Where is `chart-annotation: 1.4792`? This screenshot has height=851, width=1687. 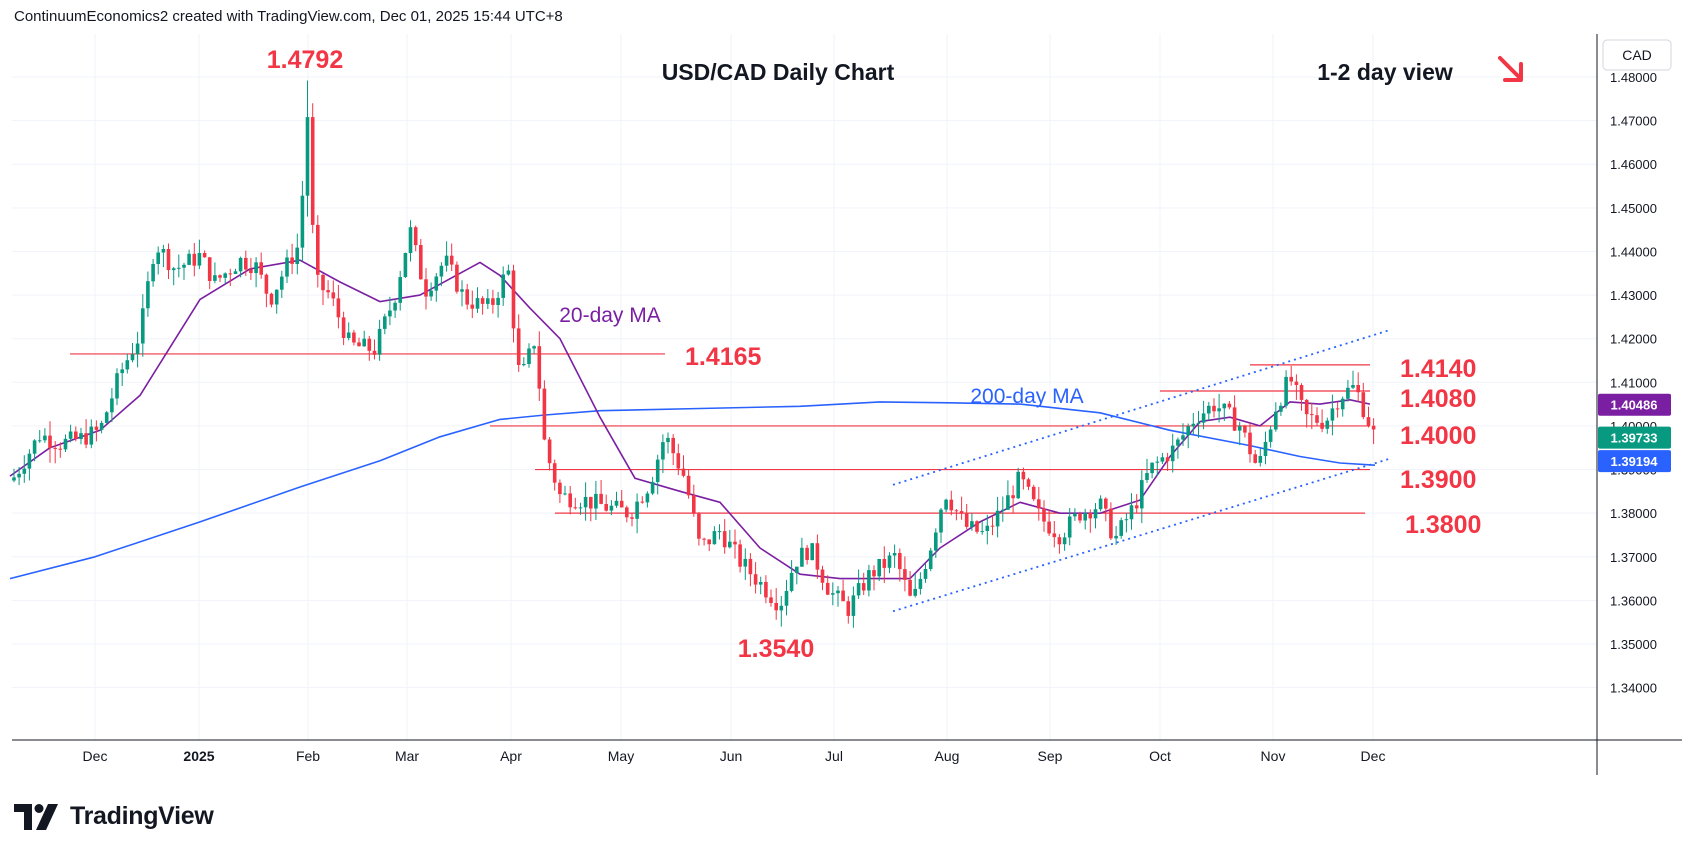 chart-annotation: 1.4792 is located at coordinates (305, 60).